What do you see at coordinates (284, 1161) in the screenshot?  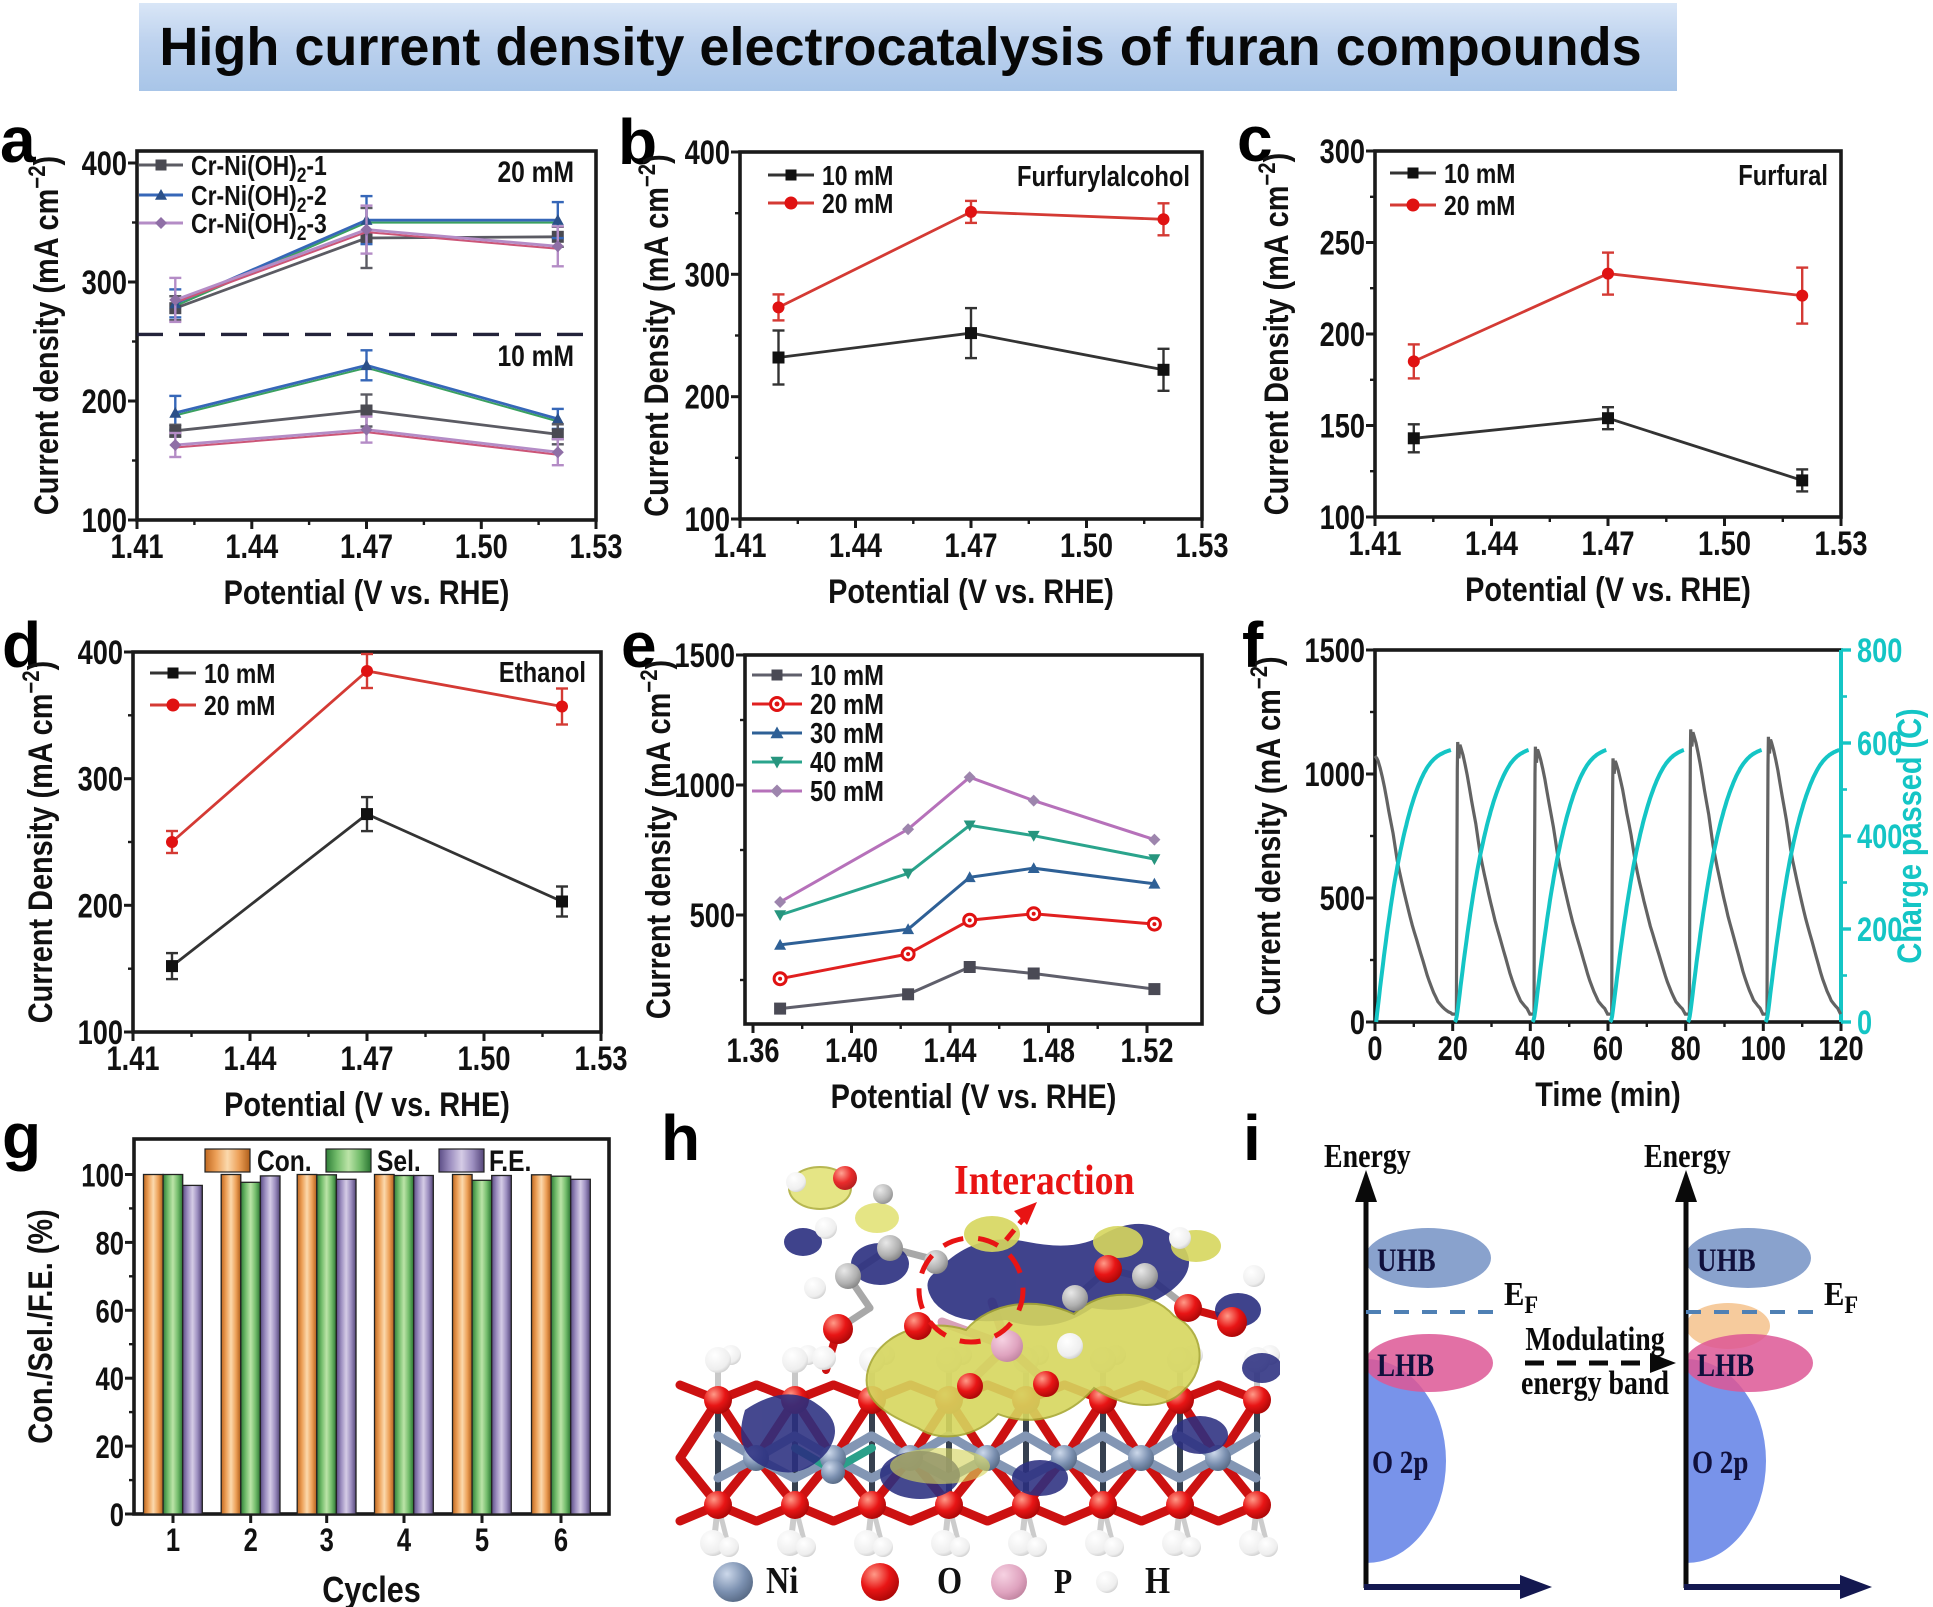 I see `svg-text: Con.` at bounding box center [284, 1161].